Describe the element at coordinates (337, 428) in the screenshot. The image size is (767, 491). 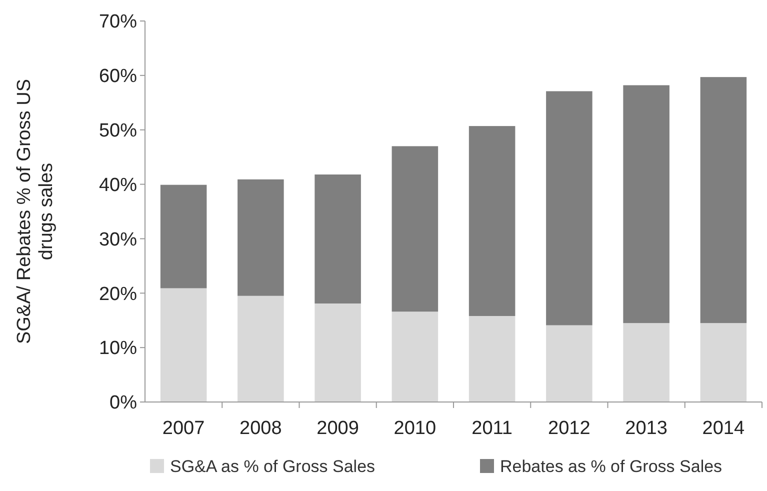
I see `x-tick-label: 2009` at that location.